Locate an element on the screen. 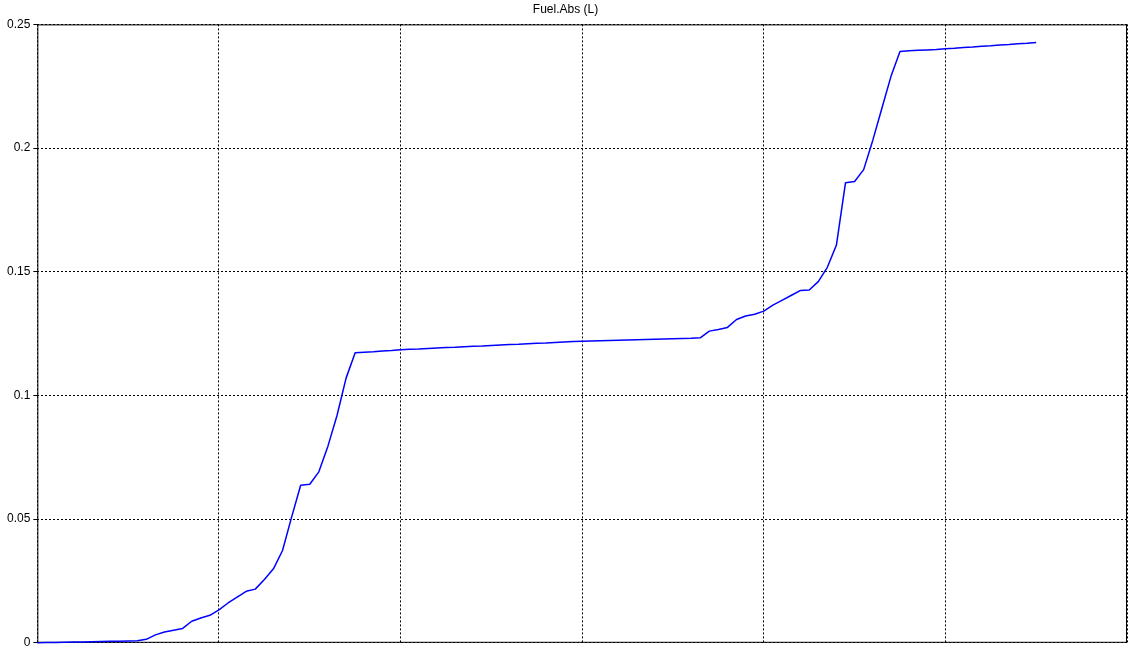 The width and height of the screenshot is (1129, 653). y-tick-label: 0.05 is located at coordinates (19, 518).